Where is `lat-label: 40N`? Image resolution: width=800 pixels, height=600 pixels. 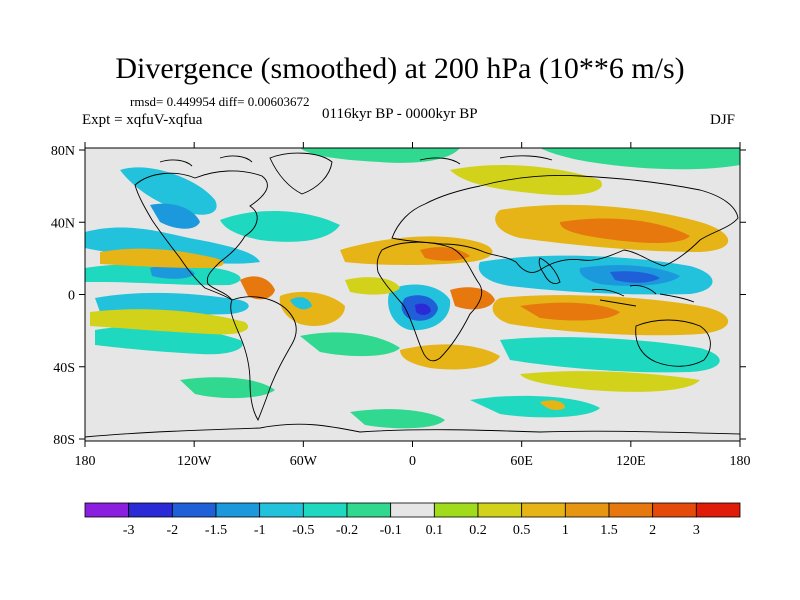
lat-label: 40N is located at coordinates (63, 223).